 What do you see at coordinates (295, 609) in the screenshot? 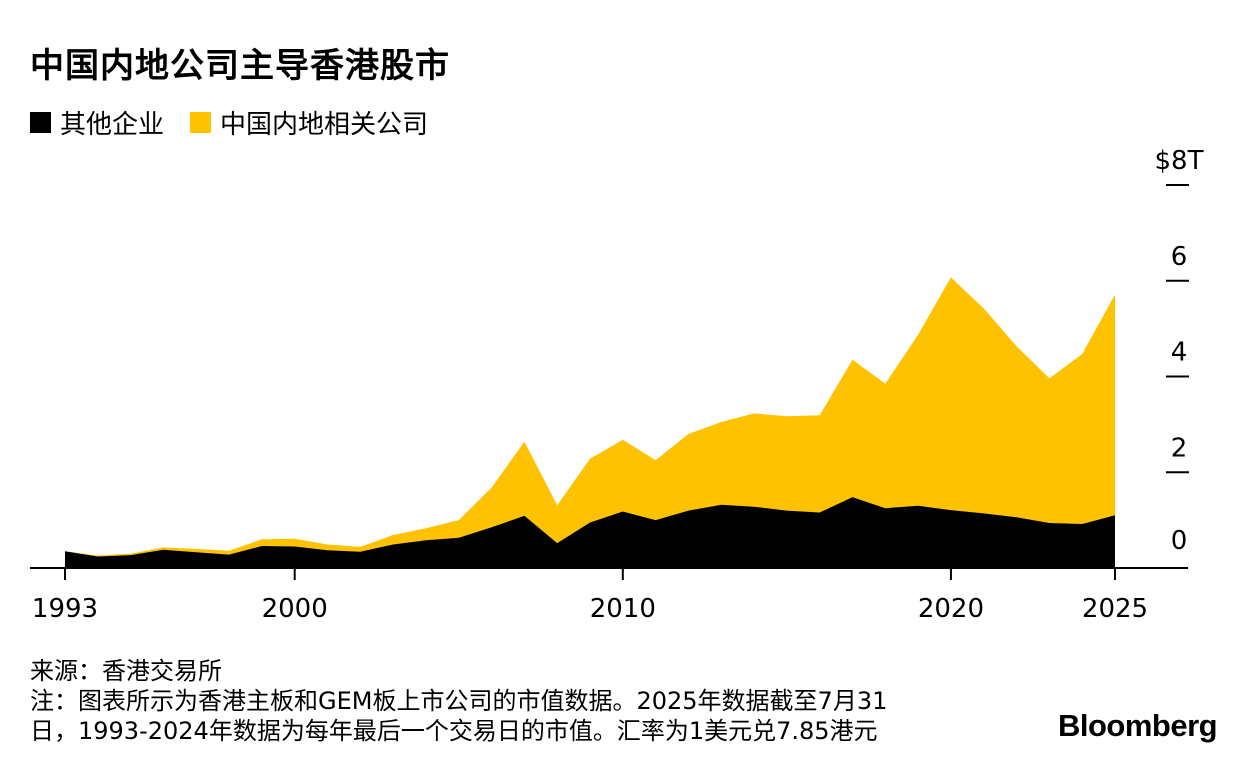
I see `x-tick-label: 2000` at bounding box center [295, 609].